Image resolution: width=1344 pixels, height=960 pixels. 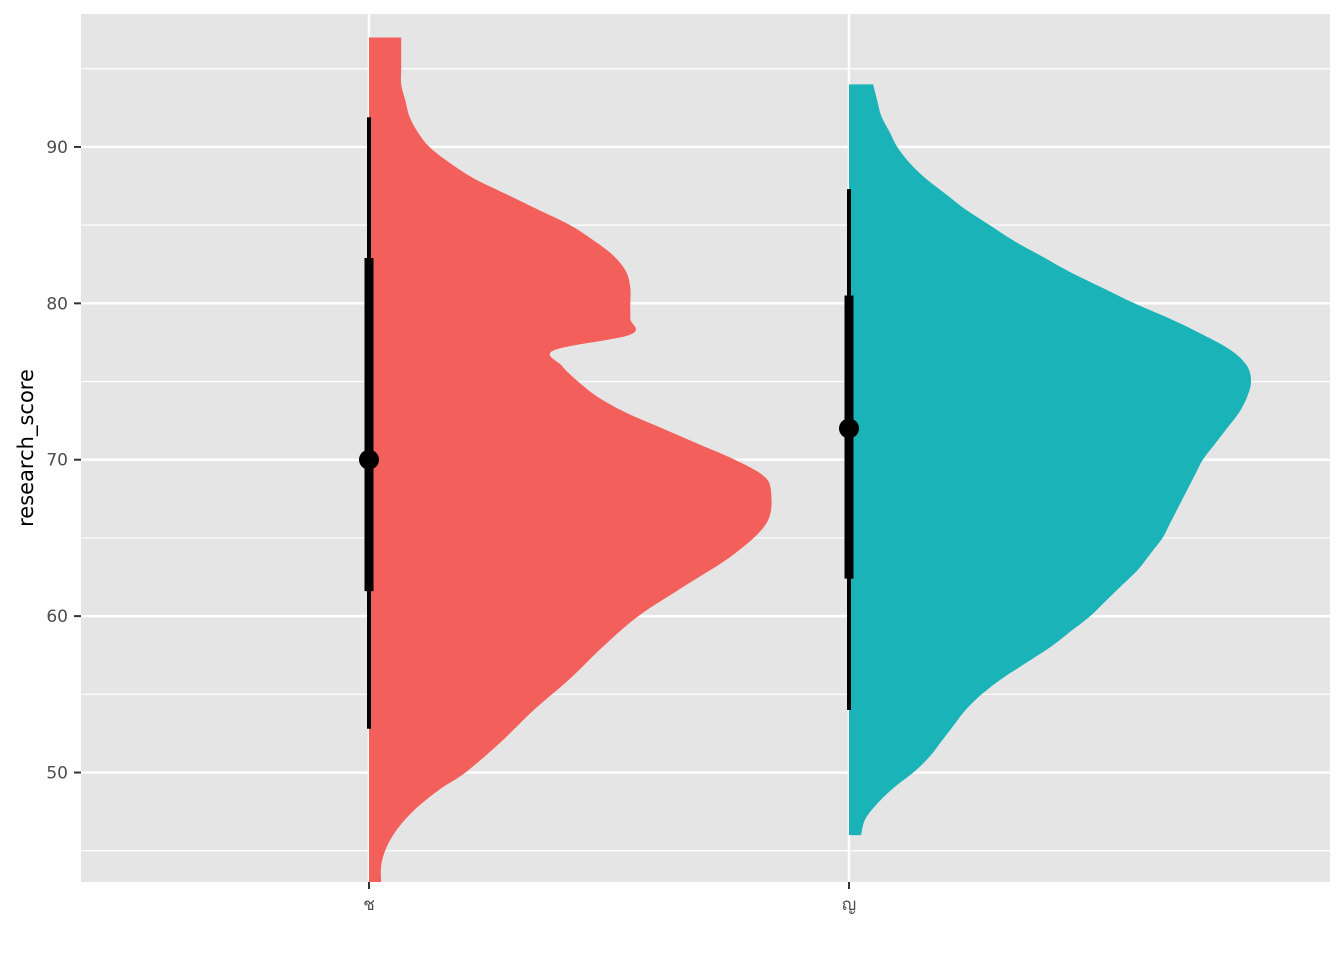 I want to click on y-axis: 50 60 70 80 90, so click(x=63, y=461).